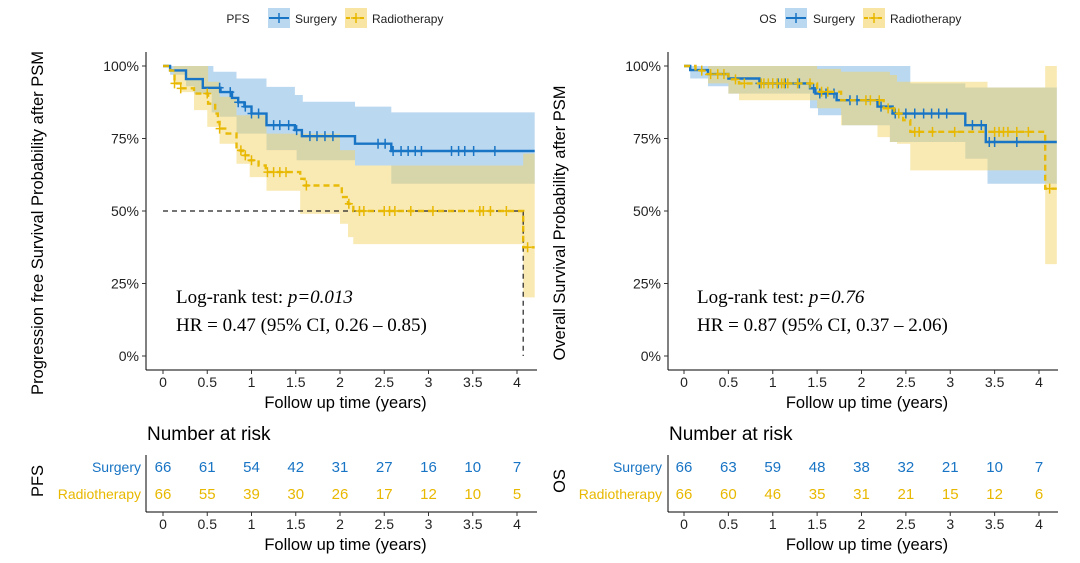 This screenshot has width=1080, height=563. What do you see at coordinates (1039, 524) in the screenshot?
I see `risk-x-tick-label: 4` at bounding box center [1039, 524].